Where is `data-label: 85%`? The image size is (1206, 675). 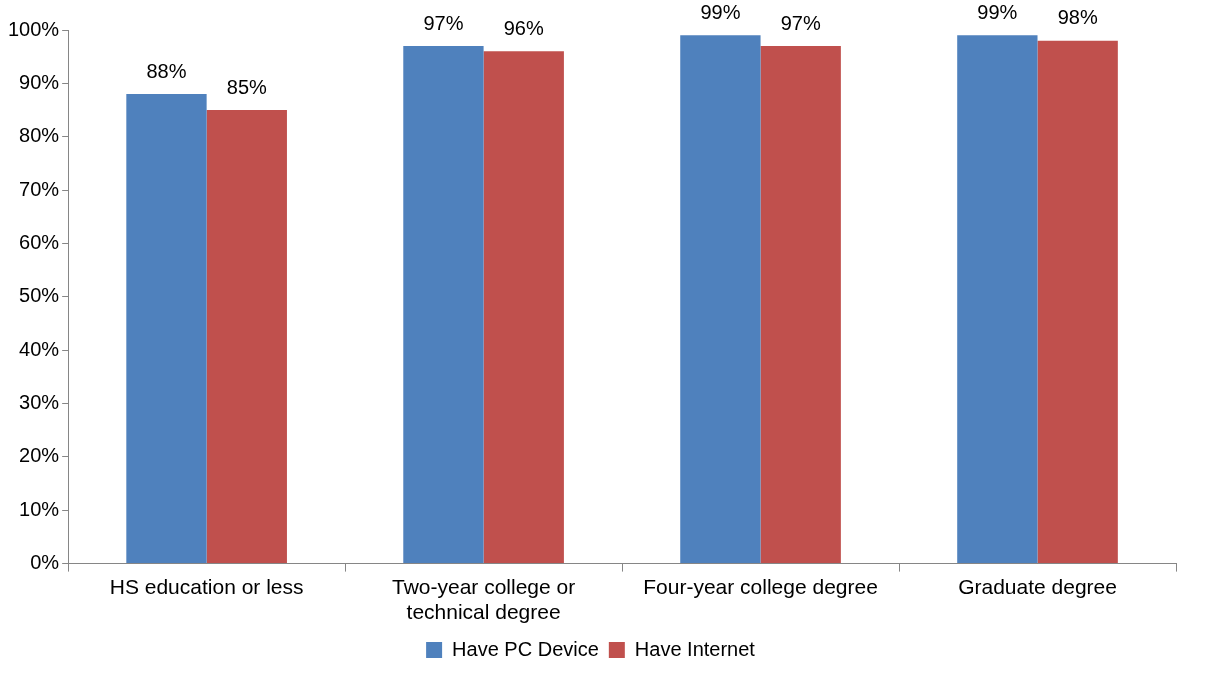
data-label: 85% is located at coordinates (247, 86).